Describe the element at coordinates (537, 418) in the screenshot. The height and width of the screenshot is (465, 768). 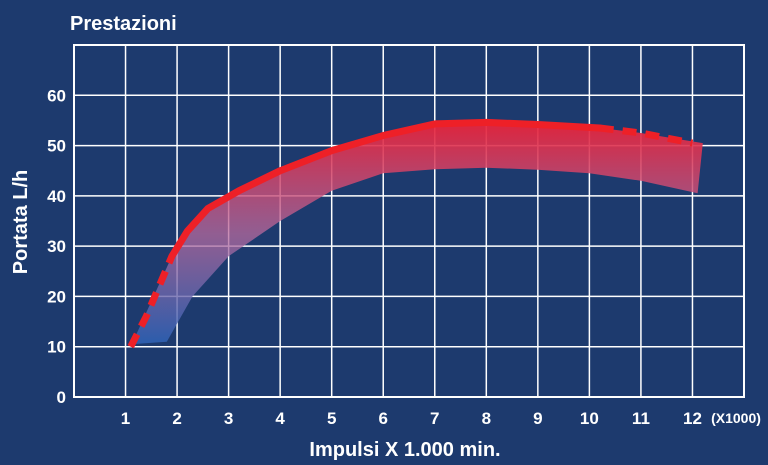
I see `x-tick-label: 9` at that location.